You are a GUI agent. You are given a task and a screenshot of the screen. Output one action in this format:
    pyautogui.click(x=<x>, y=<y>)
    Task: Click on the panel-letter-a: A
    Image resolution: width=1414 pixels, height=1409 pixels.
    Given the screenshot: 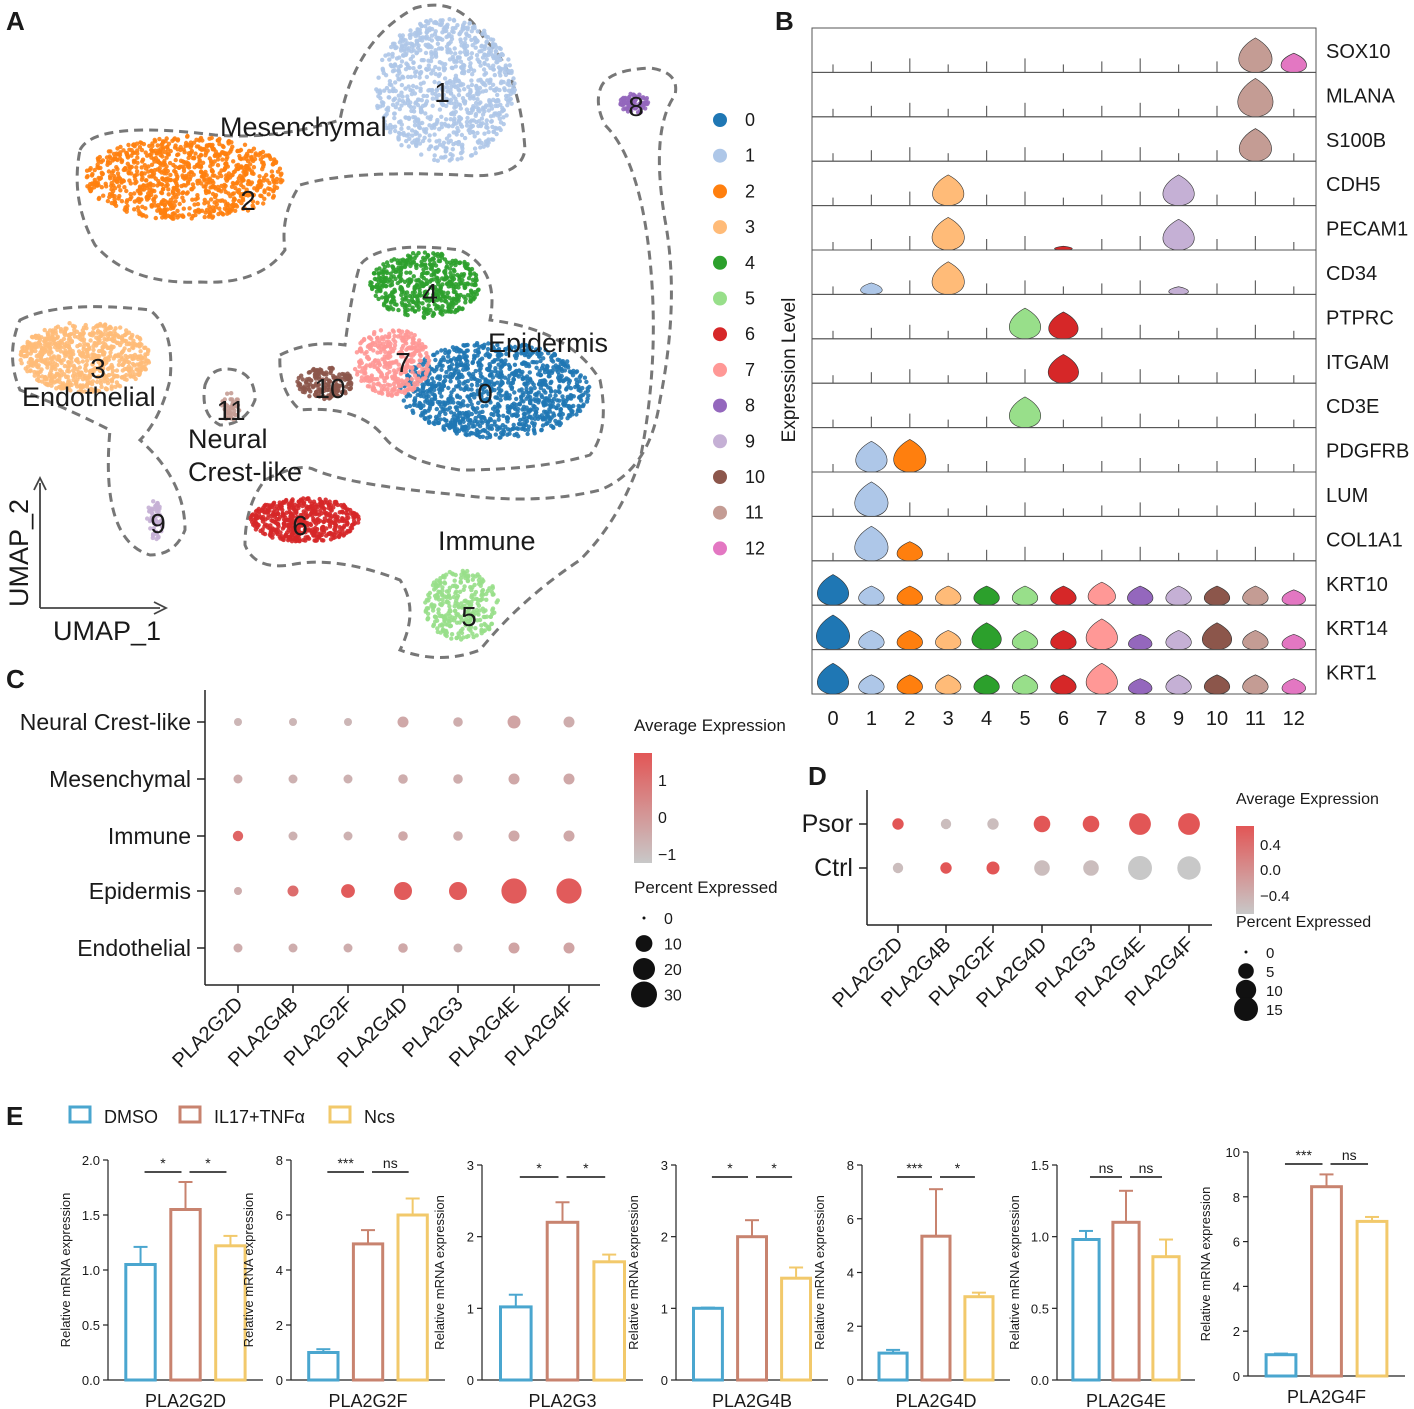 What is the action you would take?
    pyautogui.click(x=15, y=21)
    